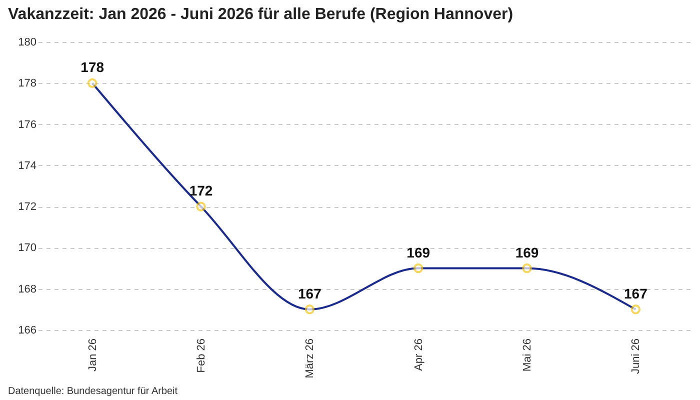 The width and height of the screenshot is (700, 400). What do you see at coordinates (310, 358) in the screenshot?
I see `x-tick-label: März 26` at bounding box center [310, 358].